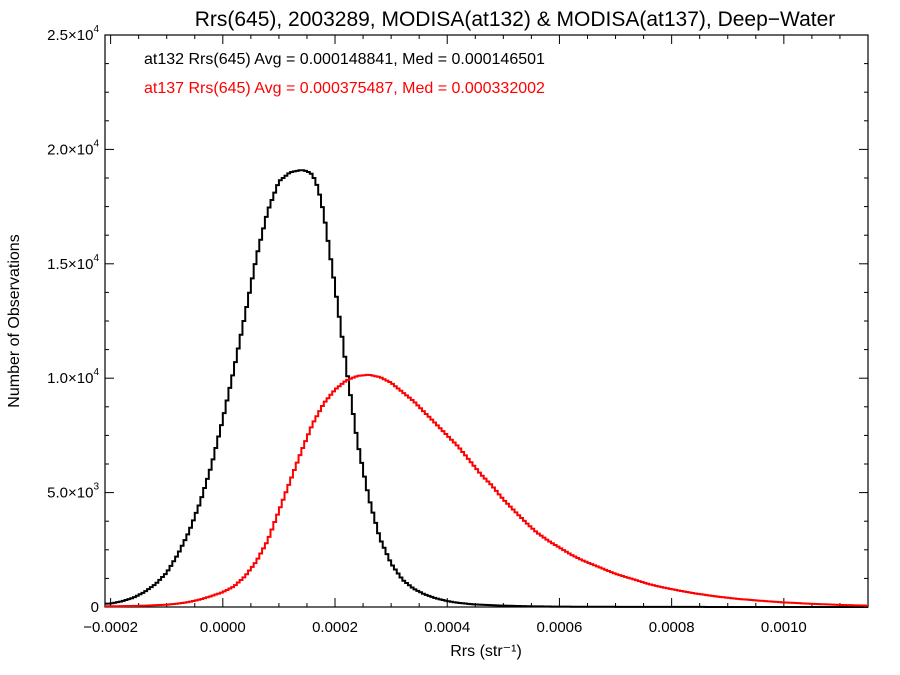 This screenshot has width=900, height=675. What do you see at coordinates (95, 607) in the screenshot?
I see `y-tick-label: 0` at bounding box center [95, 607].